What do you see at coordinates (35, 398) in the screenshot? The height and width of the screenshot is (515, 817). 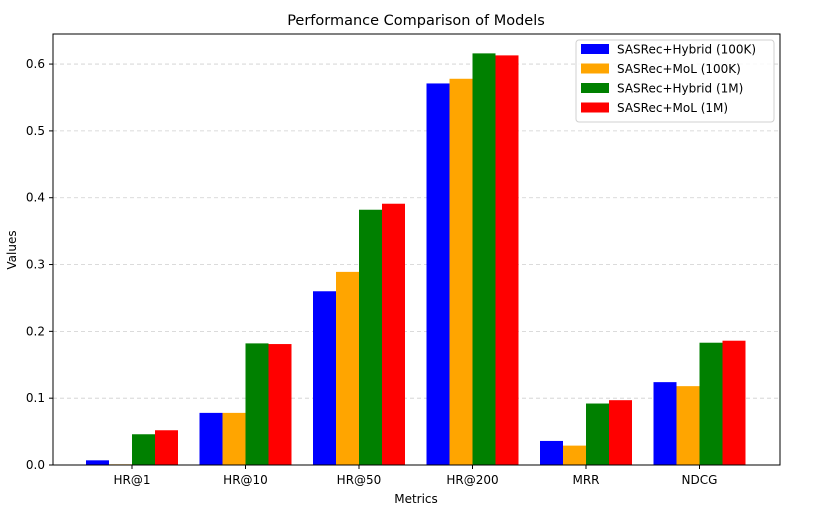 I see `y-tick-label: 0.1` at bounding box center [35, 398].